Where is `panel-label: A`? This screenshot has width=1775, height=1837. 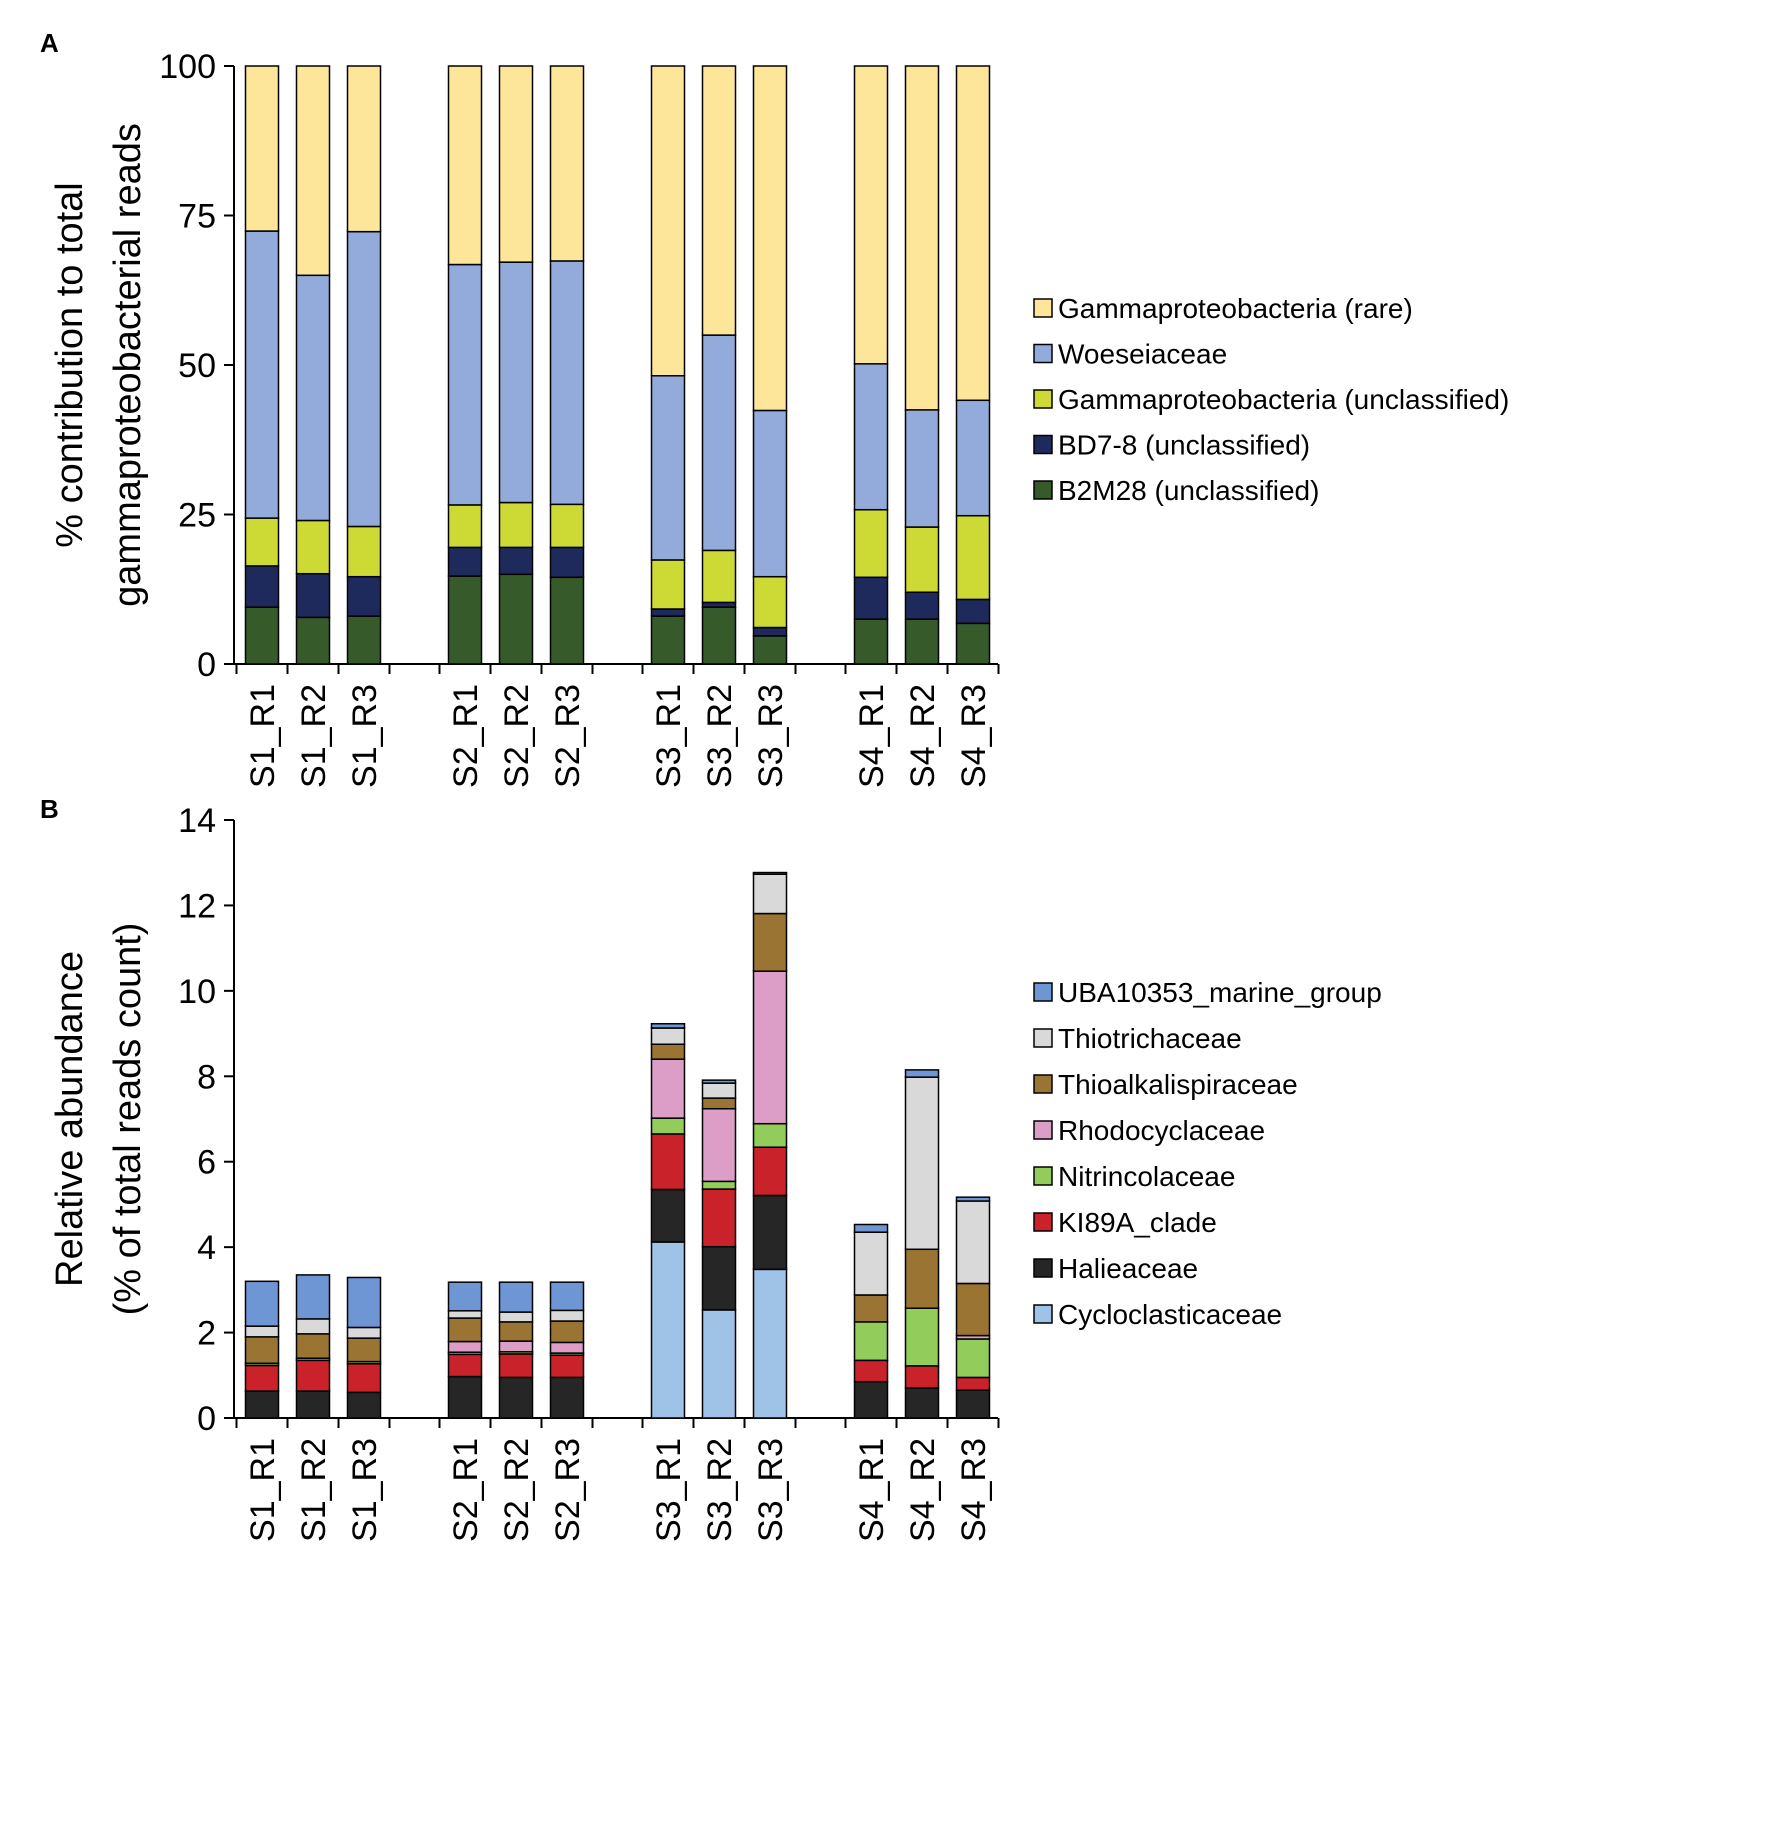 panel-label: A is located at coordinates (49, 43).